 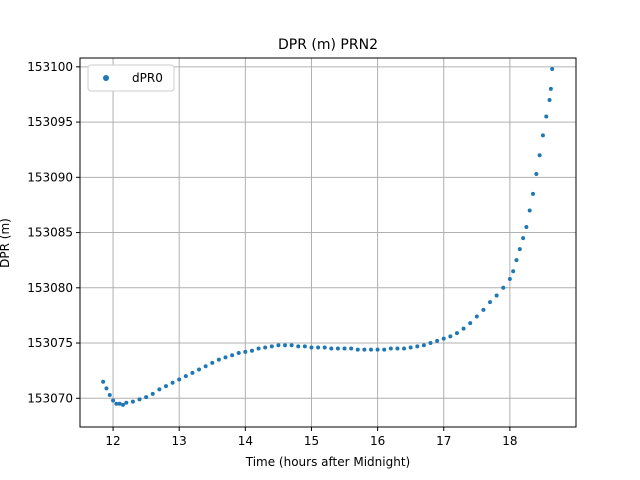 What do you see at coordinates (106, 78) in the screenshot?
I see `legend-marker` at bounding box center [106, 78].